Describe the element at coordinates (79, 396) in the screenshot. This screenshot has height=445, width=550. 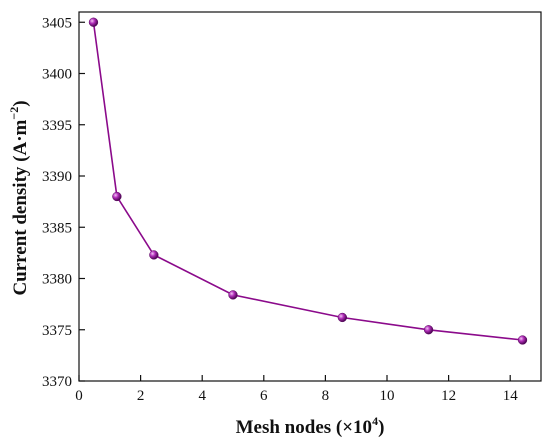
I see `x-tick-label: 0` at that location.